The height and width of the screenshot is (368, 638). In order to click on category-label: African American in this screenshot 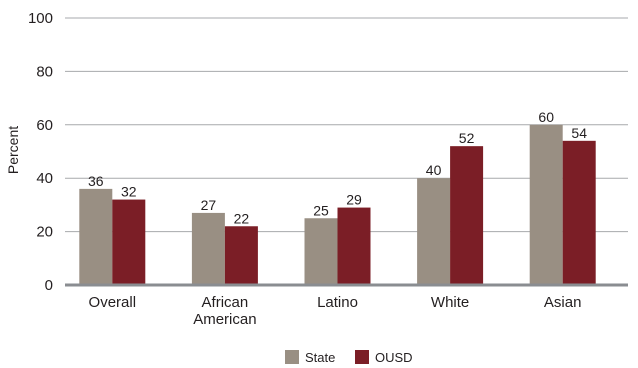, I will do `click(224, 311)`.